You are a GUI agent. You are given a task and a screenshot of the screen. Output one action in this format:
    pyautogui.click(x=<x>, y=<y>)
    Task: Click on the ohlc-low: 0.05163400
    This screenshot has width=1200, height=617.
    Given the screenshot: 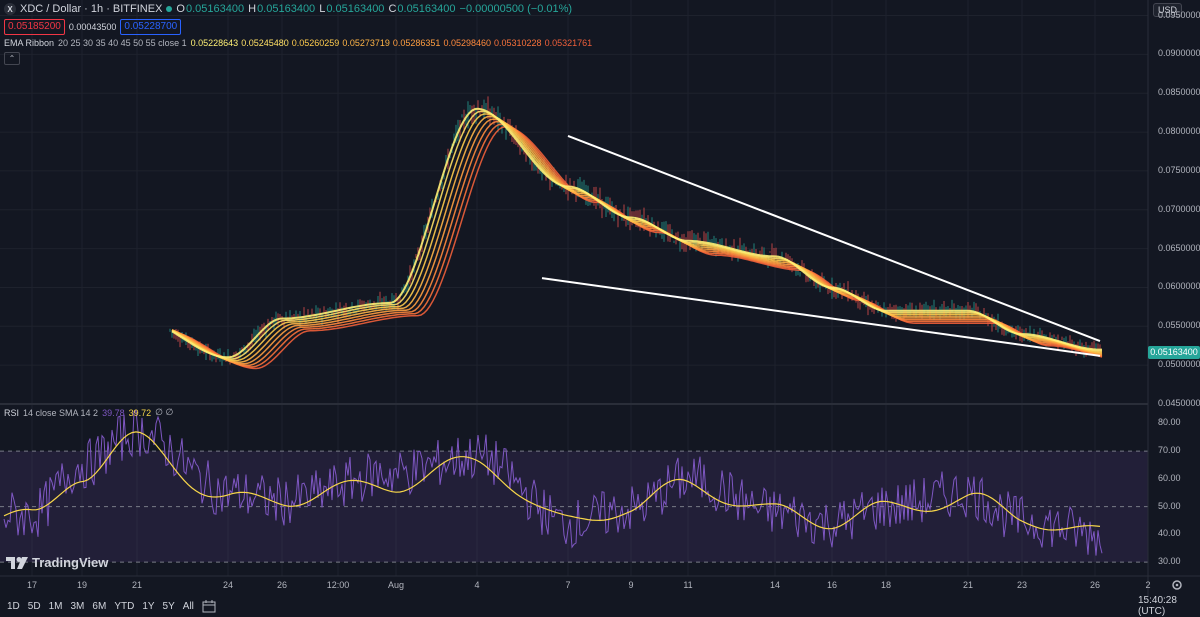 What is the action you would take?
    pyautogui.click(x=355, y=9)
    